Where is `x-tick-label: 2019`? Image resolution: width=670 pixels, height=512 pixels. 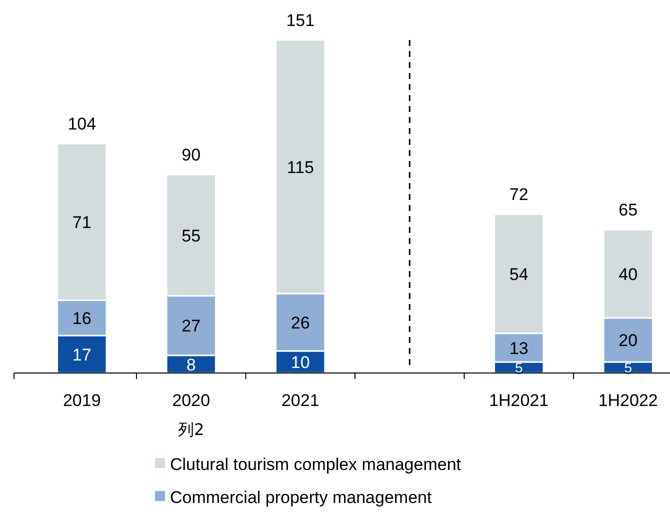 x-tick-label: 2019 is located at coordinates (81, 400).